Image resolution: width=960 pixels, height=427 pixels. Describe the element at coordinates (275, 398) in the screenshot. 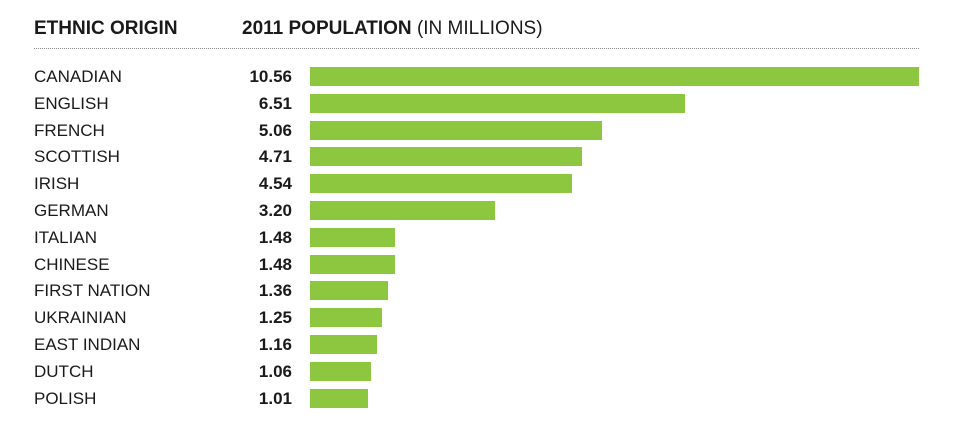

I see `value-label: 1.01` at that location.